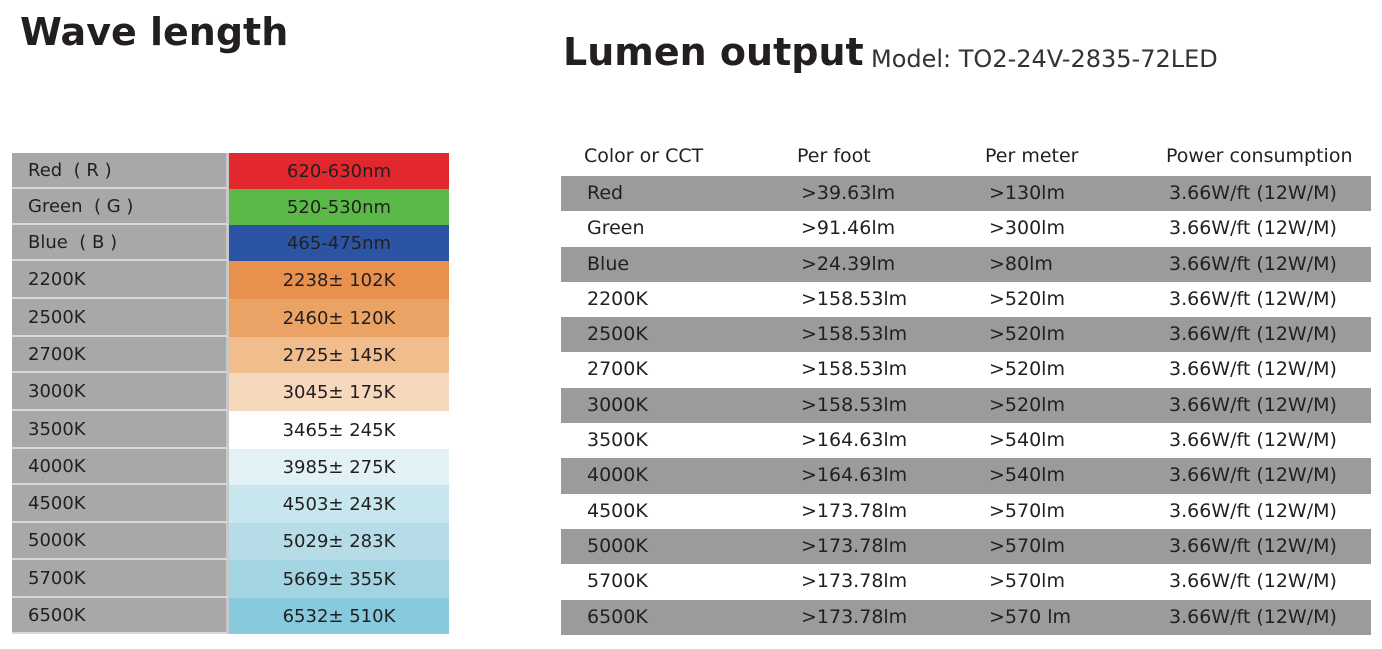 This screenshot has height=649, width=1382. What do you see at coordinates (966, 335) in the screenshot?
I see `lumen-row: 2500K >158.53lm >520lm 3.66W/ft (12W/M)` at bounding box center [966, 335].